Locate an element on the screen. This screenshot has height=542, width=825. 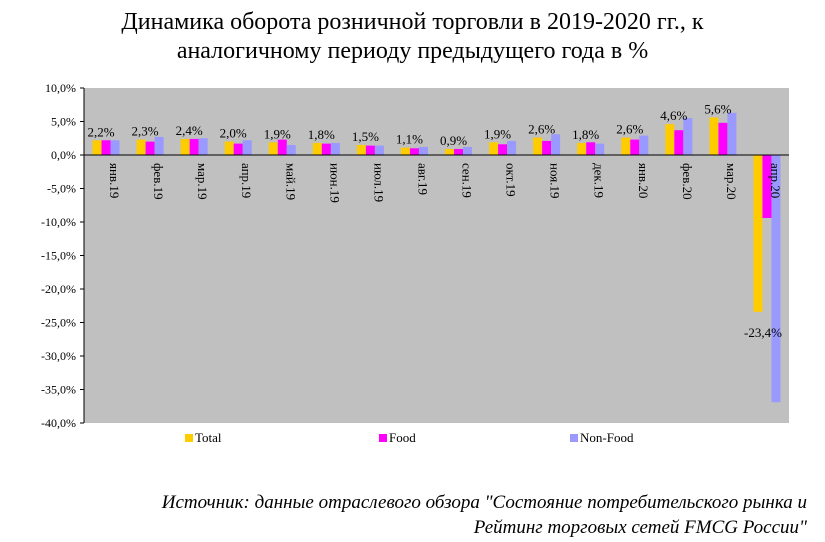
x-tick-label: апр.20 is located at coordinates (775, 180).